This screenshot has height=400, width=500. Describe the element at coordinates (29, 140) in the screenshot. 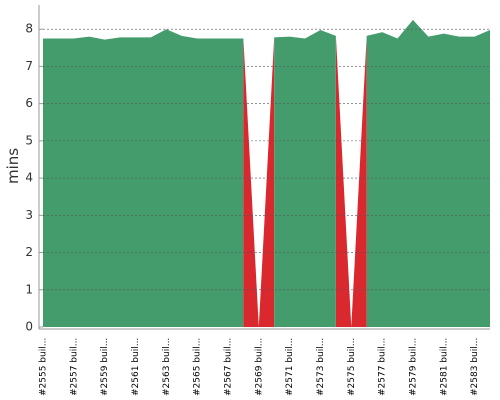

I see `y-tick-label: 5` at that location.